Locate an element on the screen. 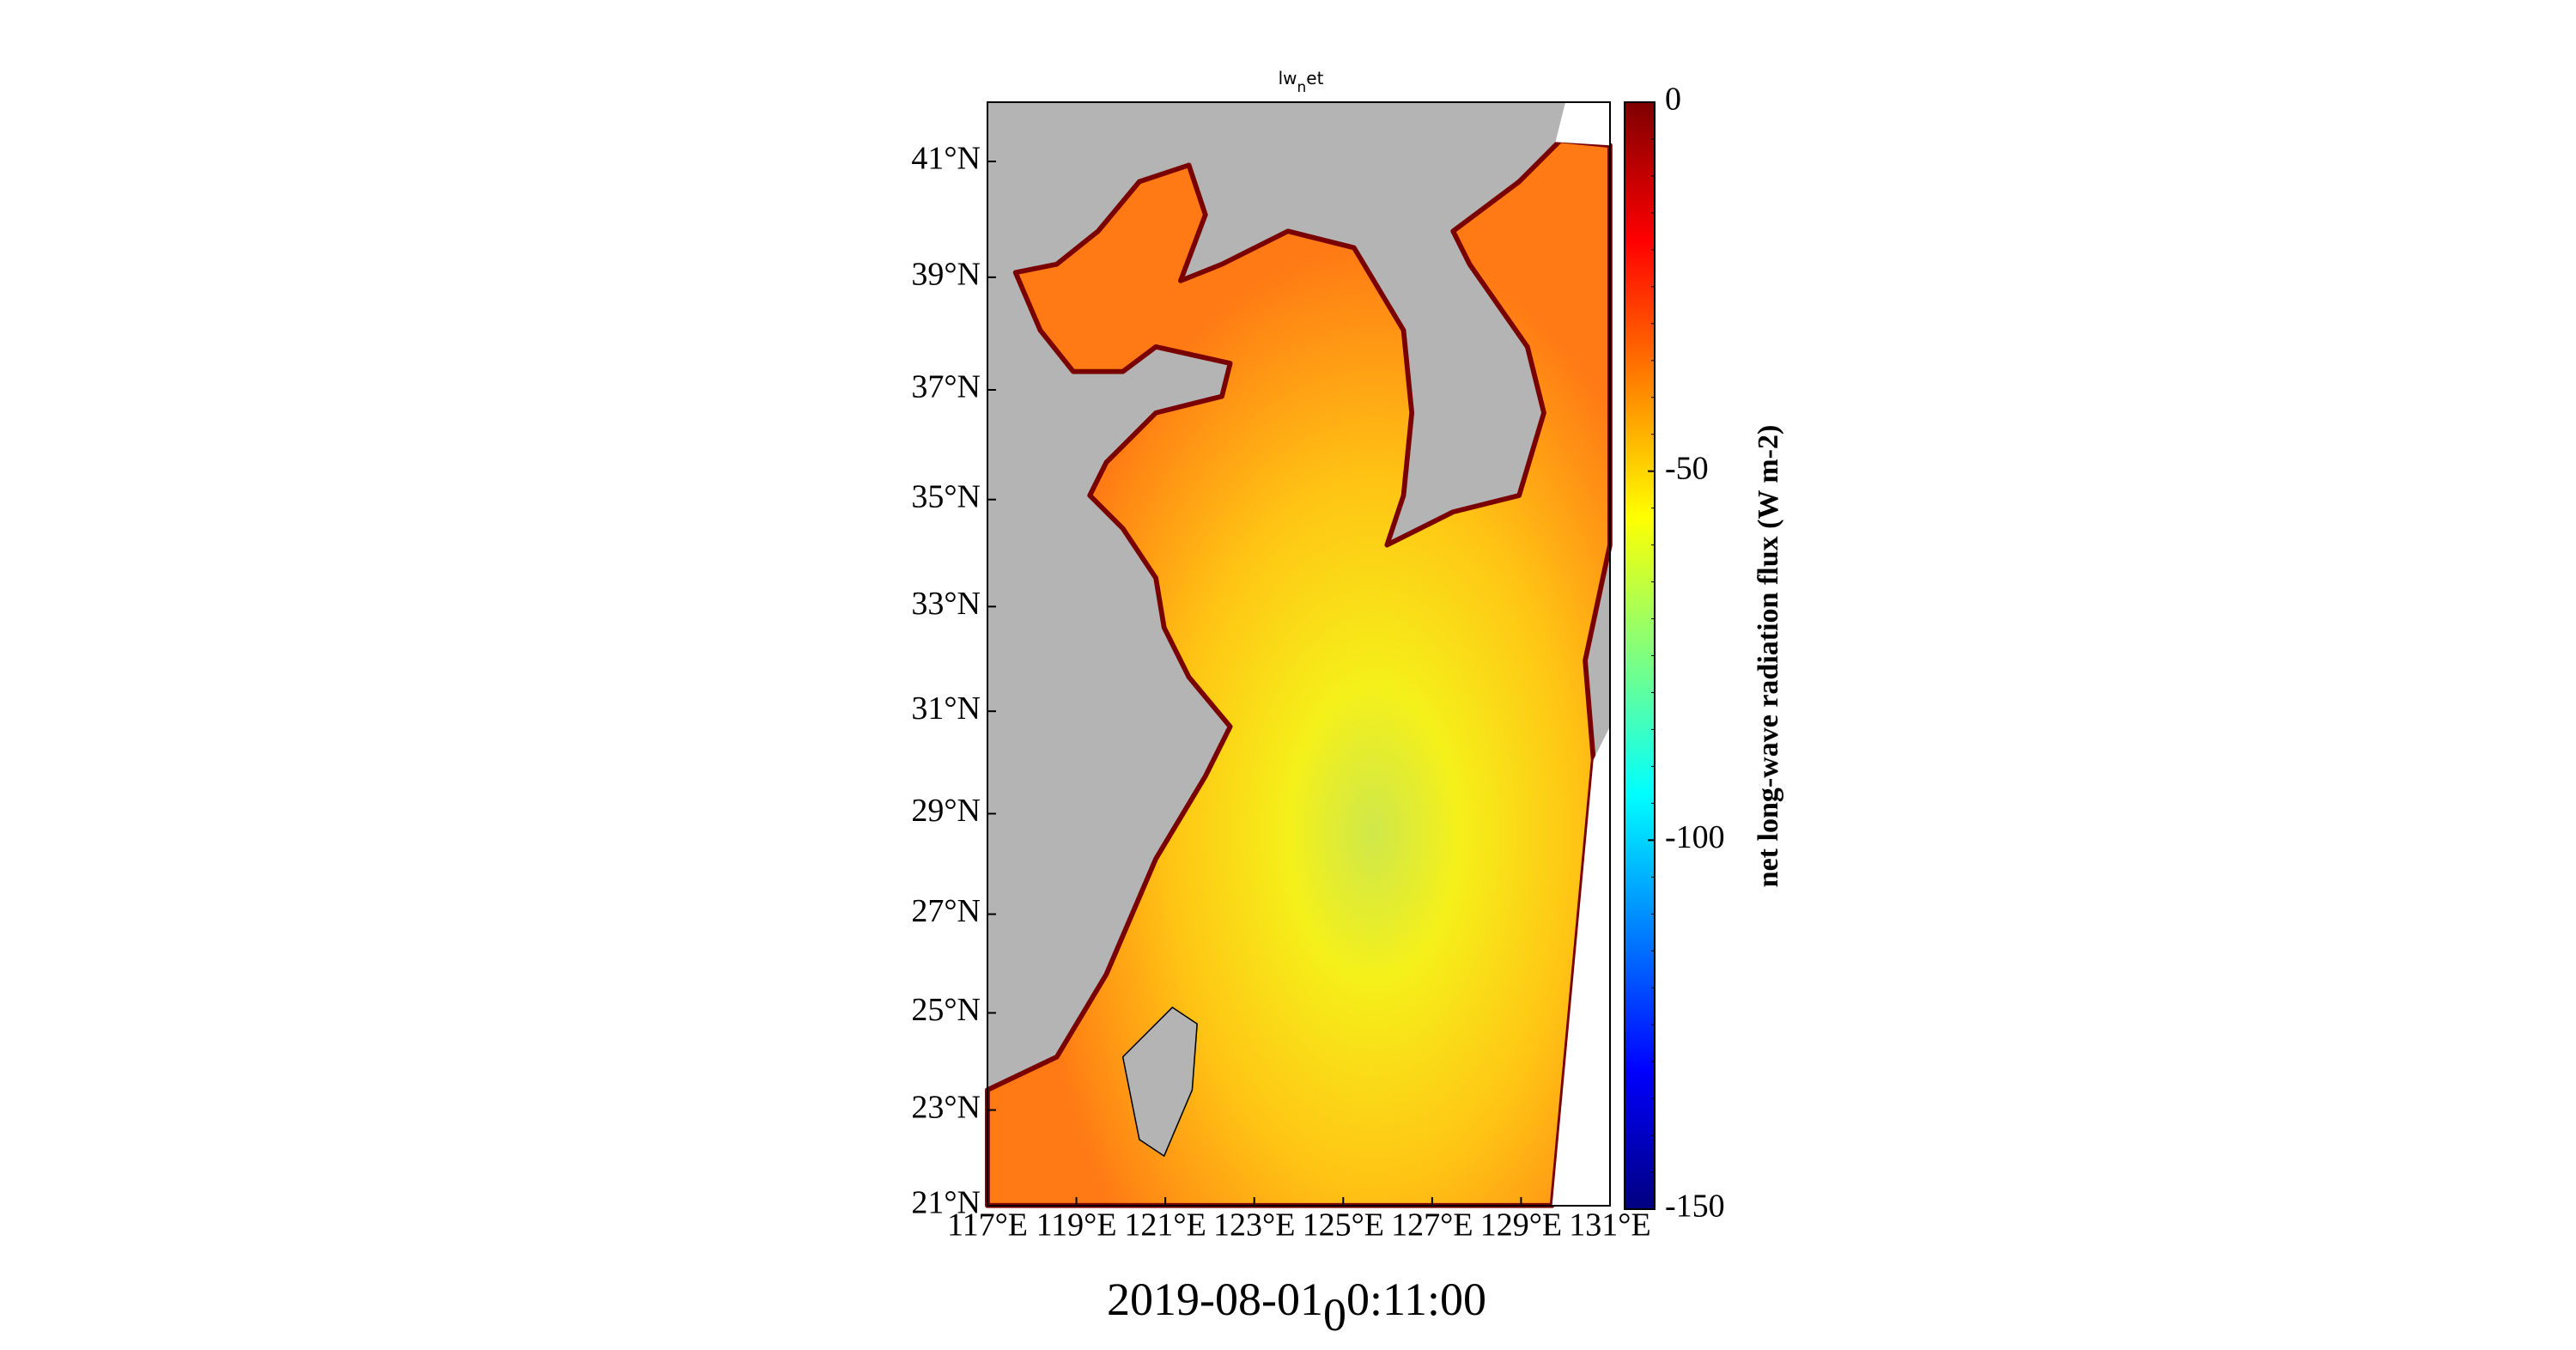  y-tick-label: 29°N is located at coordinates (946, 811).